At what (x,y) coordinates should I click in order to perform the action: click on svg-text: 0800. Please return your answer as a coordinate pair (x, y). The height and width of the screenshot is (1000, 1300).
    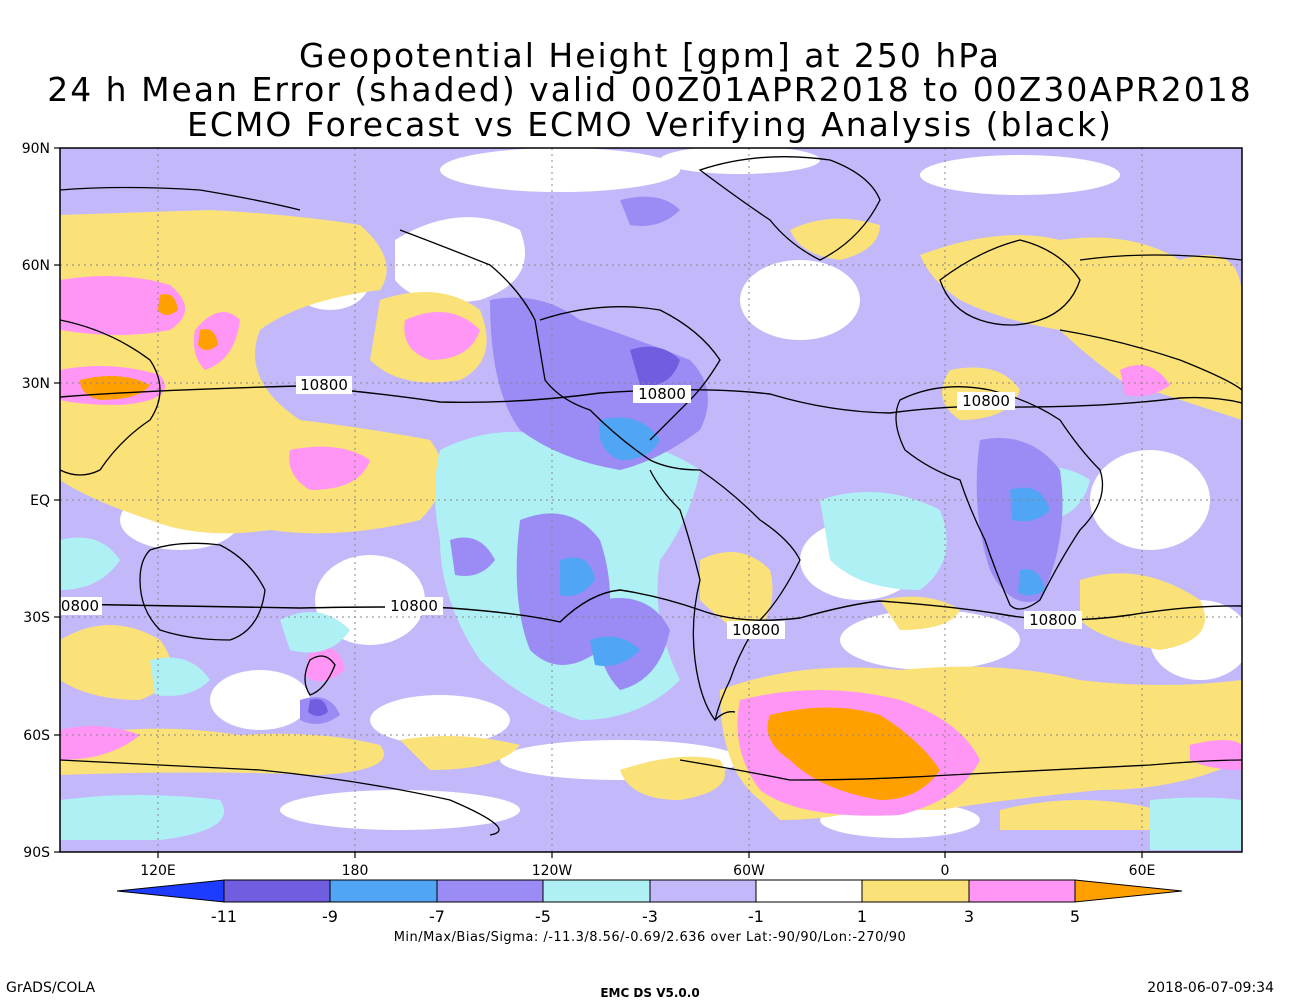
    Looking at the image, I should click on (80, 606).